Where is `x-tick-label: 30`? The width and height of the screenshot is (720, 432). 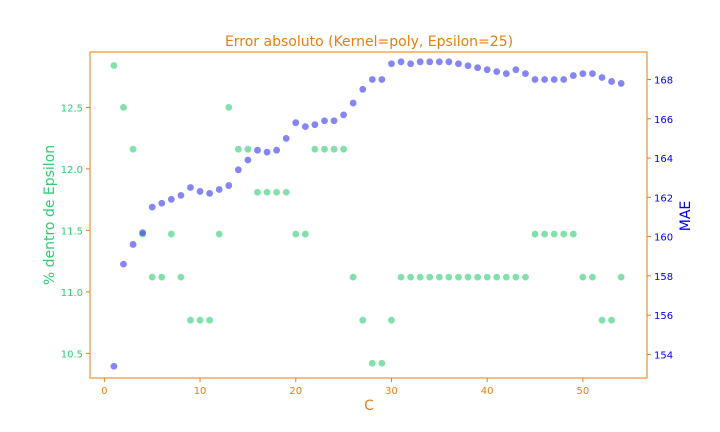
x-tick-label: 30 is located at coordinates (391, 391).